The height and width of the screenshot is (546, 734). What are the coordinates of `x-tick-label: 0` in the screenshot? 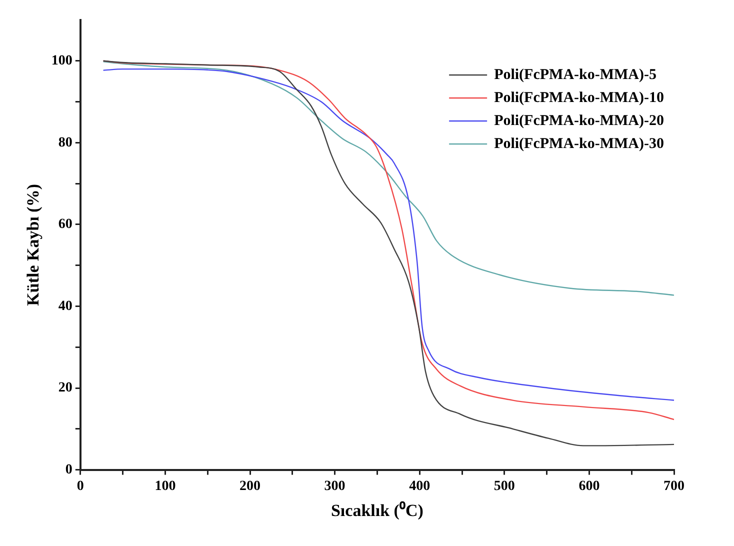 It's located at (80, 486).